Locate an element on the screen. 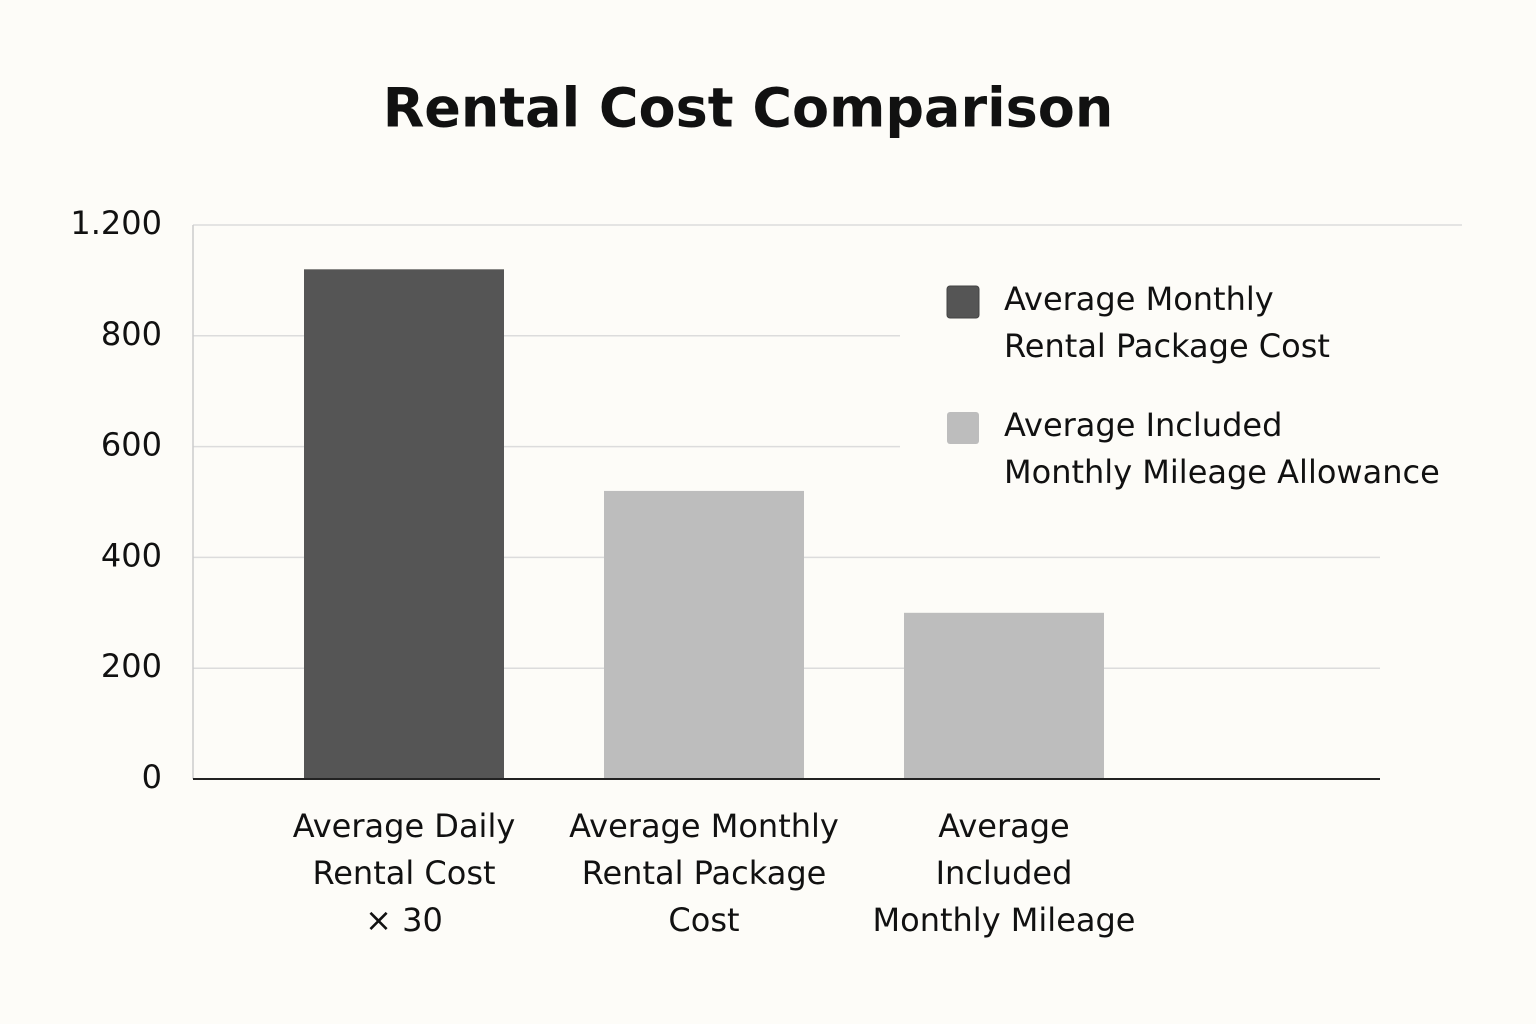 This screenshot has height=1024, width=1536. legend-label: Average Included is located at coordinates (1143, 425).